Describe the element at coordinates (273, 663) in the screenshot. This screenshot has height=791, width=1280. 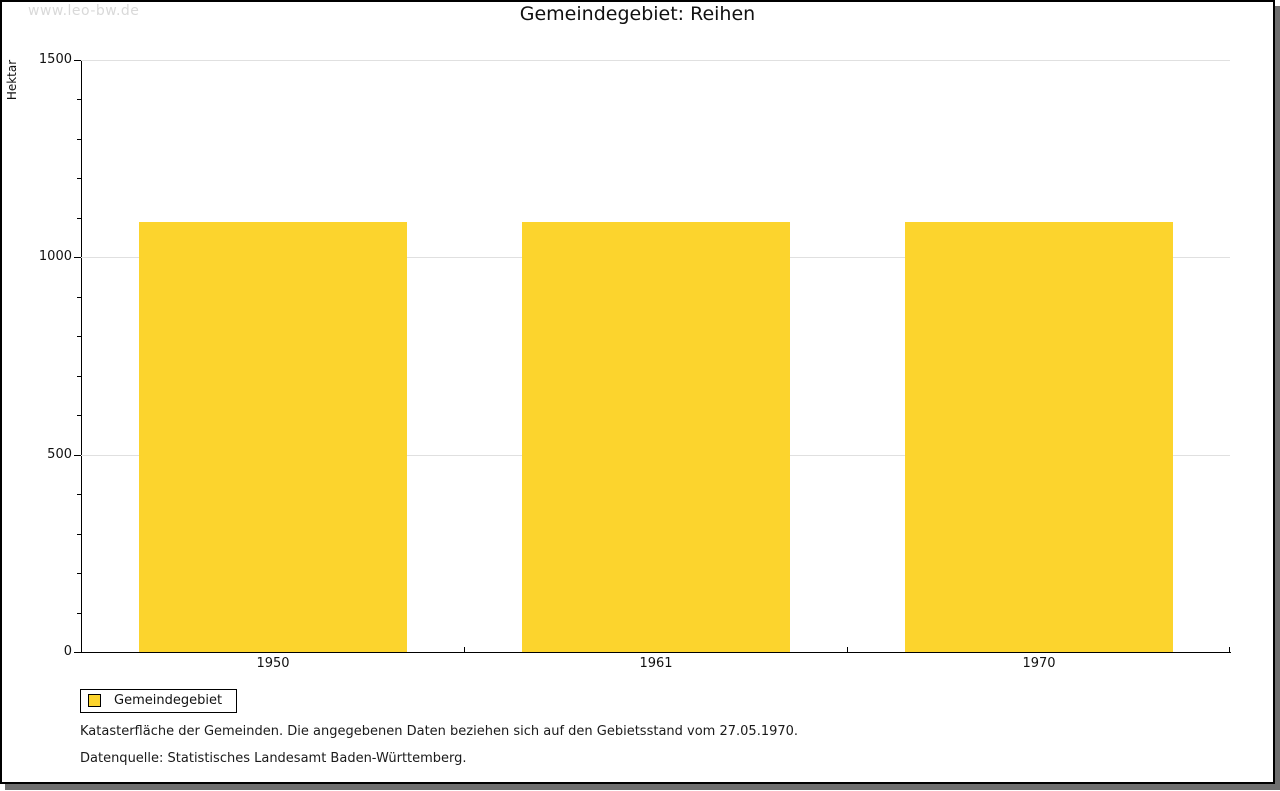
I see `x-tick-label: 1950` at that location.